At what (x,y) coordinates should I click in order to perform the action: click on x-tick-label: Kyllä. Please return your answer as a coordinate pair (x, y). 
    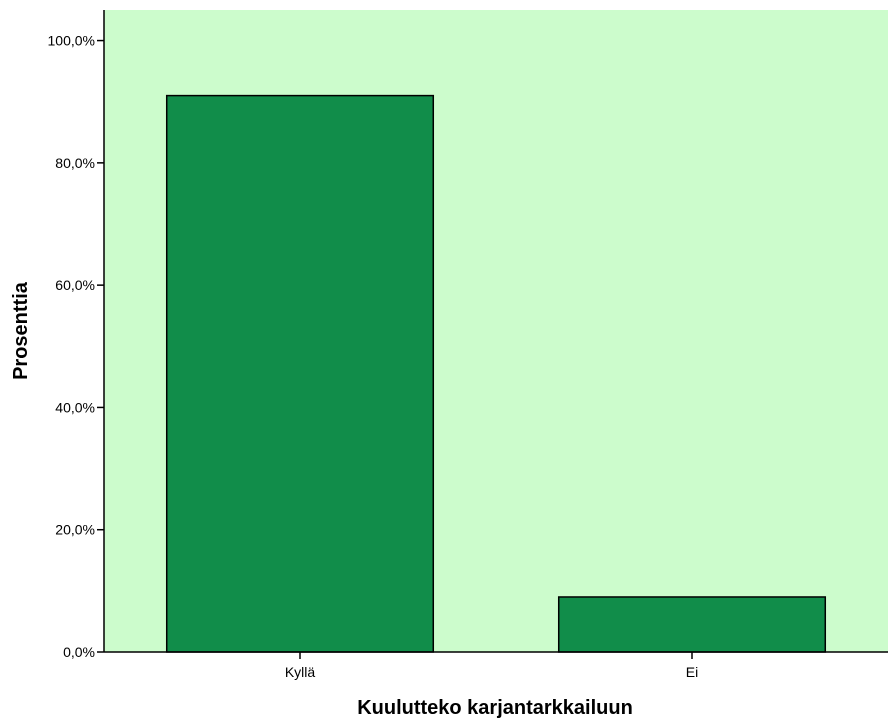
    Looking at the image, I should click on (300, 672).